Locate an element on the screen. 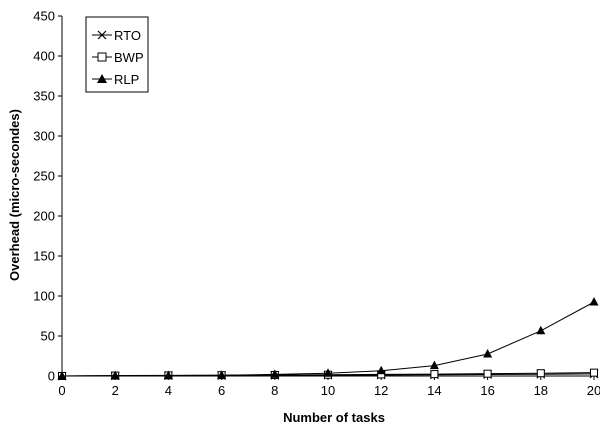 The width and height of the screenshot is (600, 428). y-tick-label: 400 is located at coordinates (44, 56).